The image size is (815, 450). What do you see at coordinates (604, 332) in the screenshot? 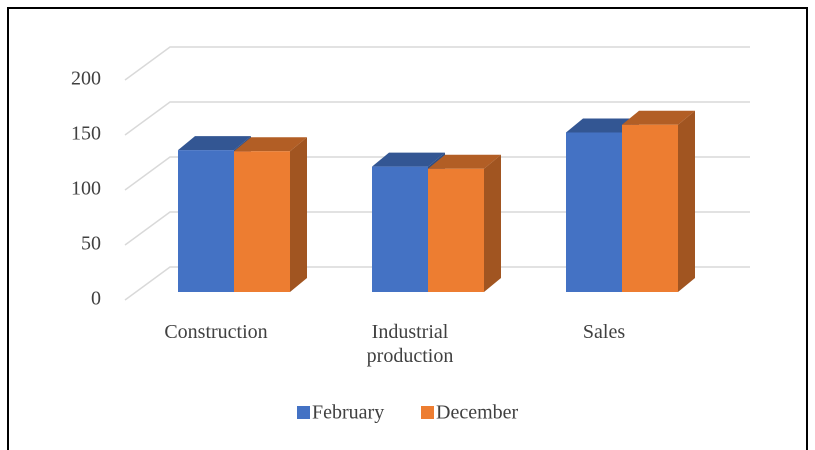
I see `x-tick-label: Sales` at bounding box center [604, 332].